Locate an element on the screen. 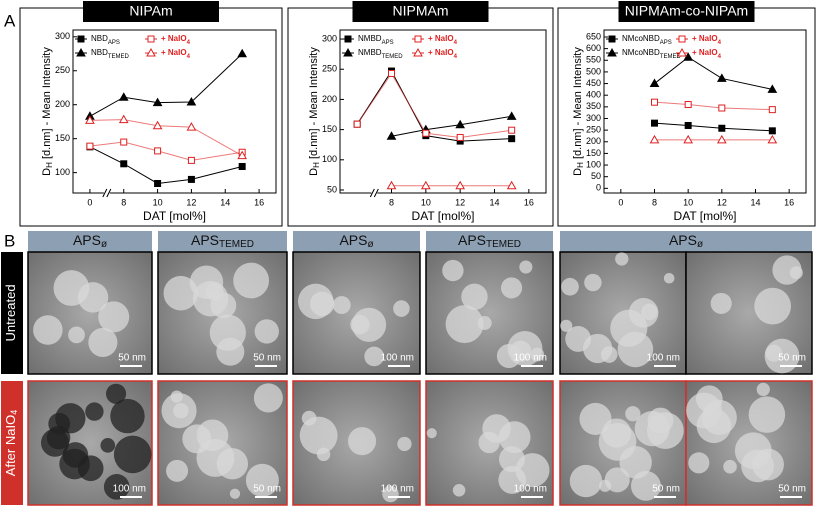  legend-name: NMcoNBD is located at coordinates (641, 52).